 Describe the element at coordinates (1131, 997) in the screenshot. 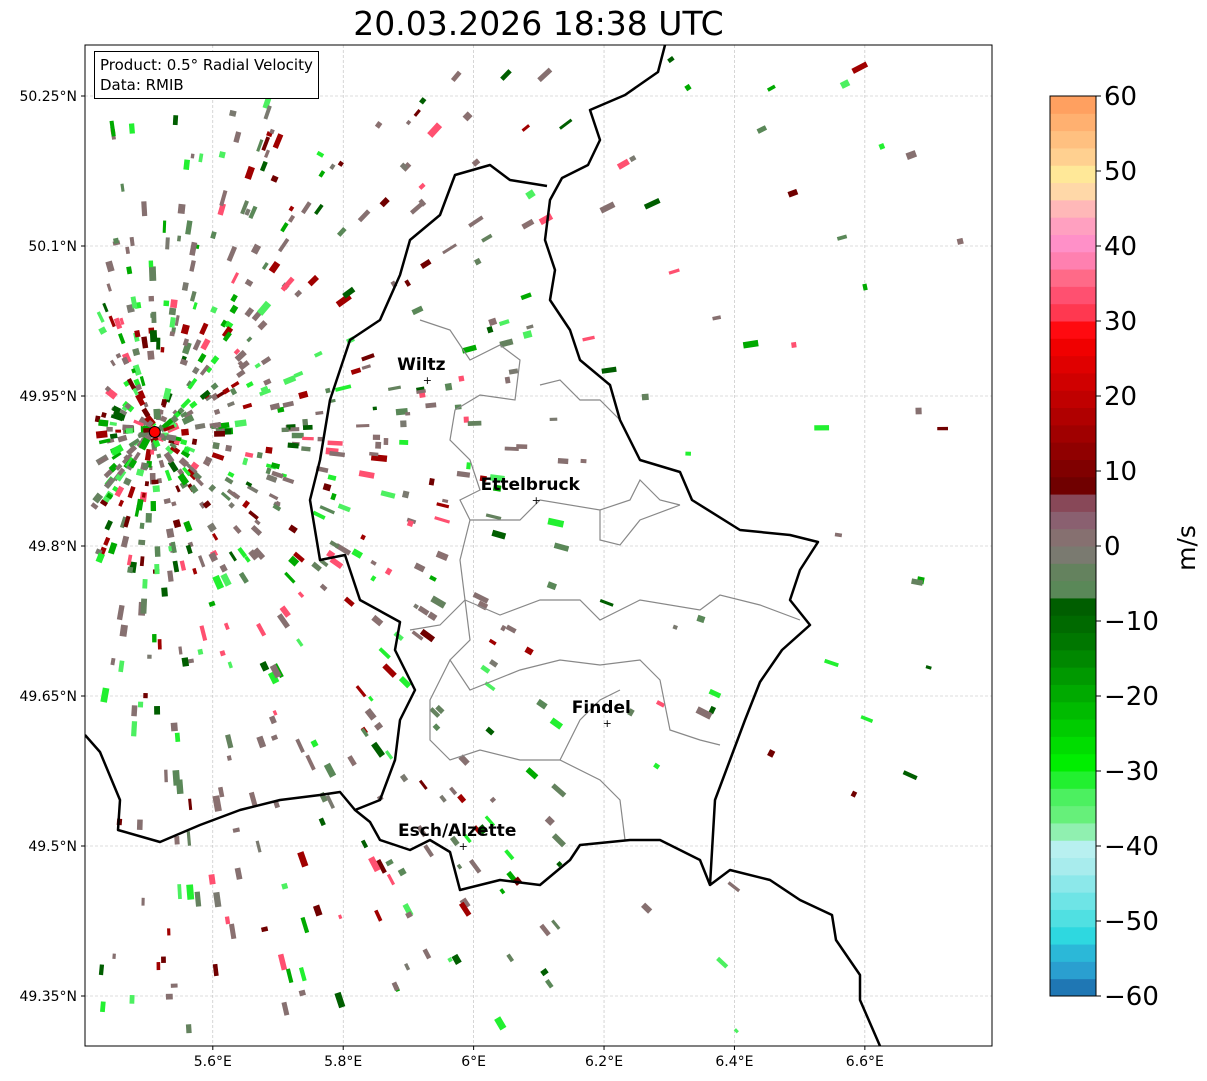

I see `colorbar-tick-label: −60` at that location.